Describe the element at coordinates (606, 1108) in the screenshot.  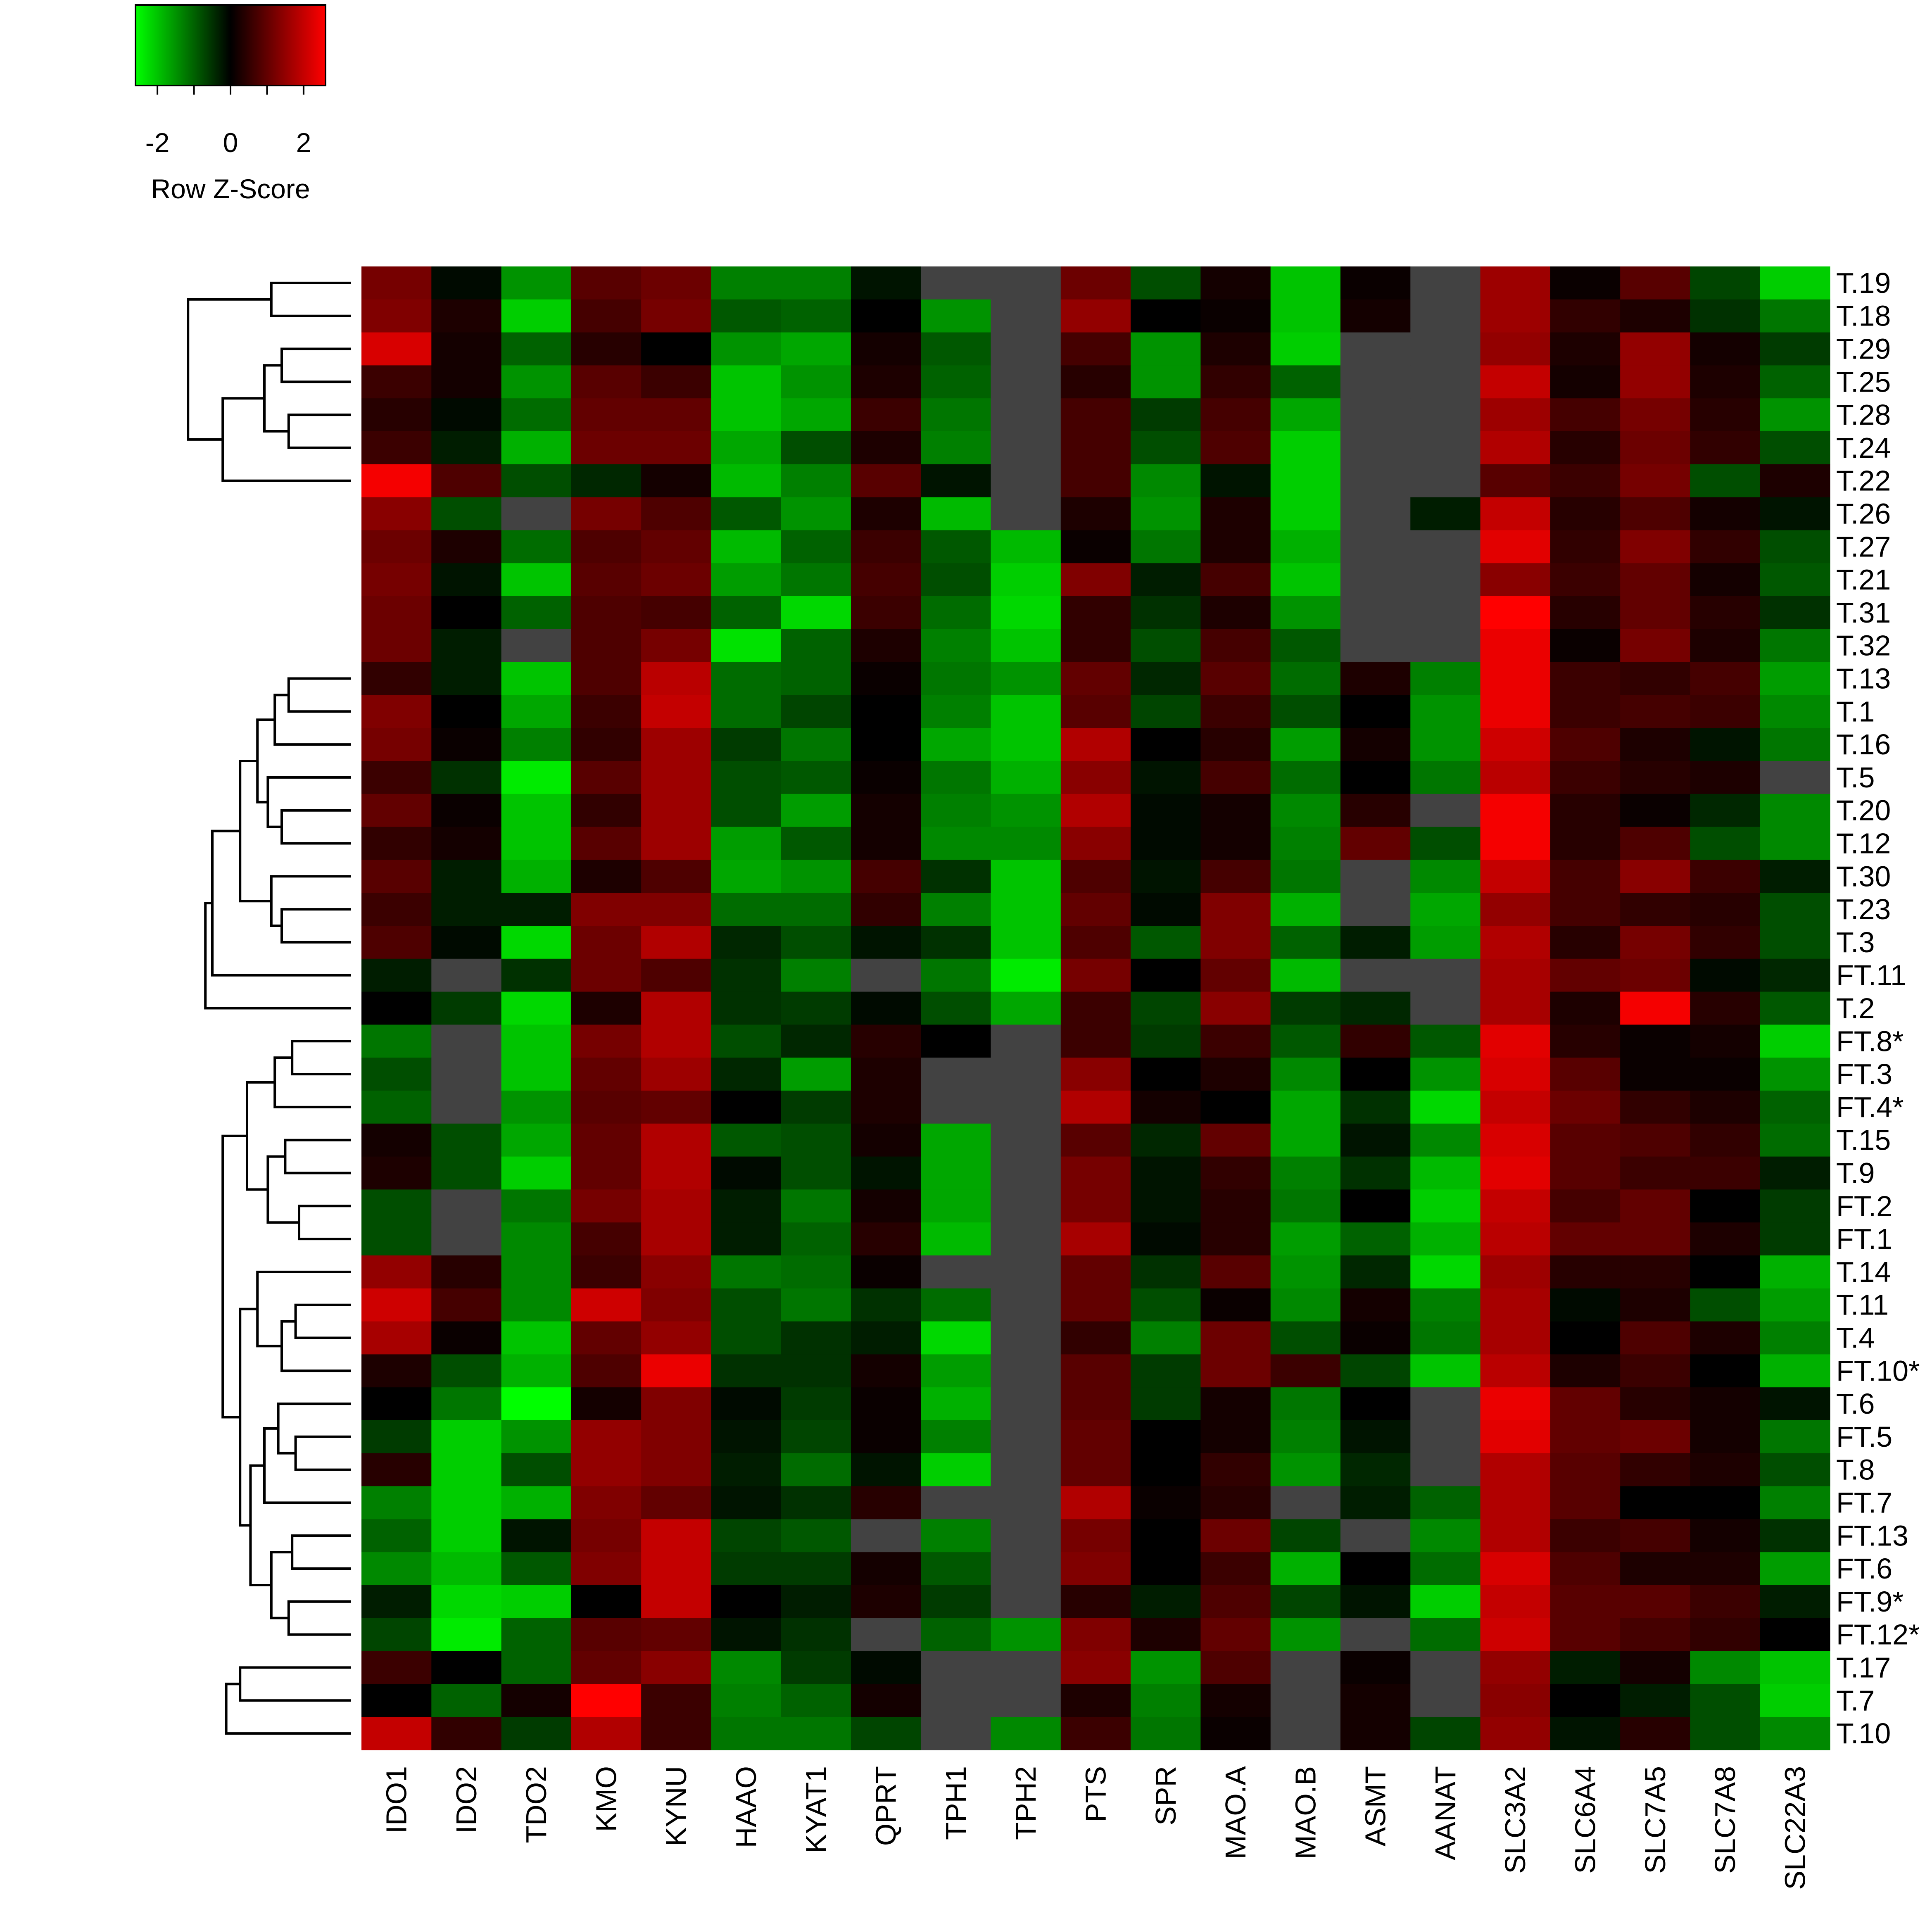
I see `heatmap-cell-ft-4-star-kmo` at that location.